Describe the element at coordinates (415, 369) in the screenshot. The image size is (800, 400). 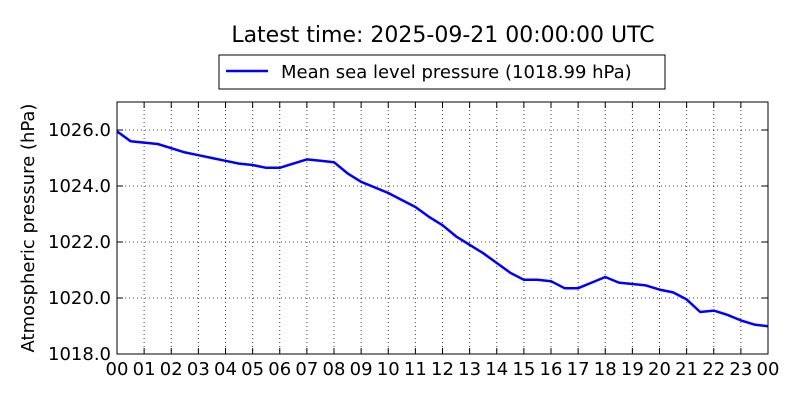
I see `x-tick-label: 11` at that location.